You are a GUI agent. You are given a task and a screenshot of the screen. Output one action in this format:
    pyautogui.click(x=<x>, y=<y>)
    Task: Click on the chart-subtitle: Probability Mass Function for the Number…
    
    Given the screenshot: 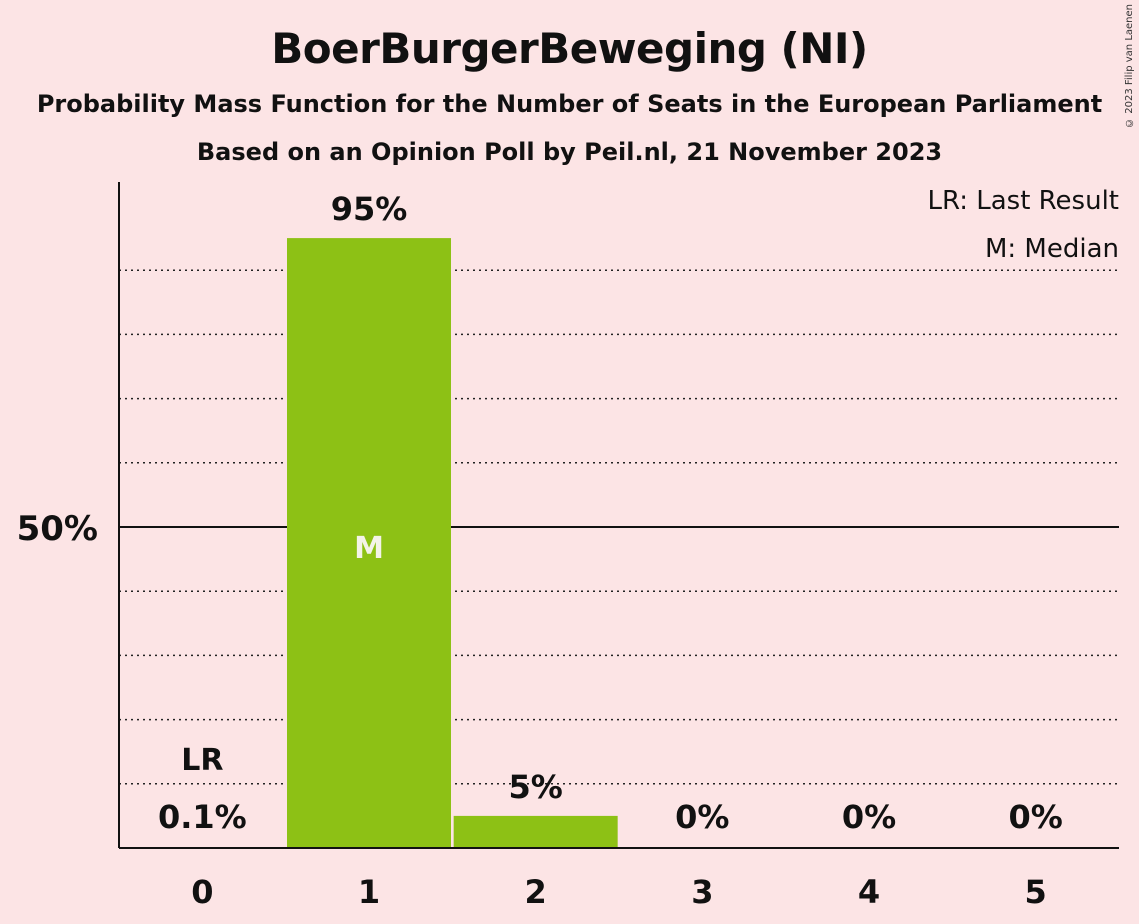 What is the action you would take?
    pyautogui.click(x=569, y=104)
    